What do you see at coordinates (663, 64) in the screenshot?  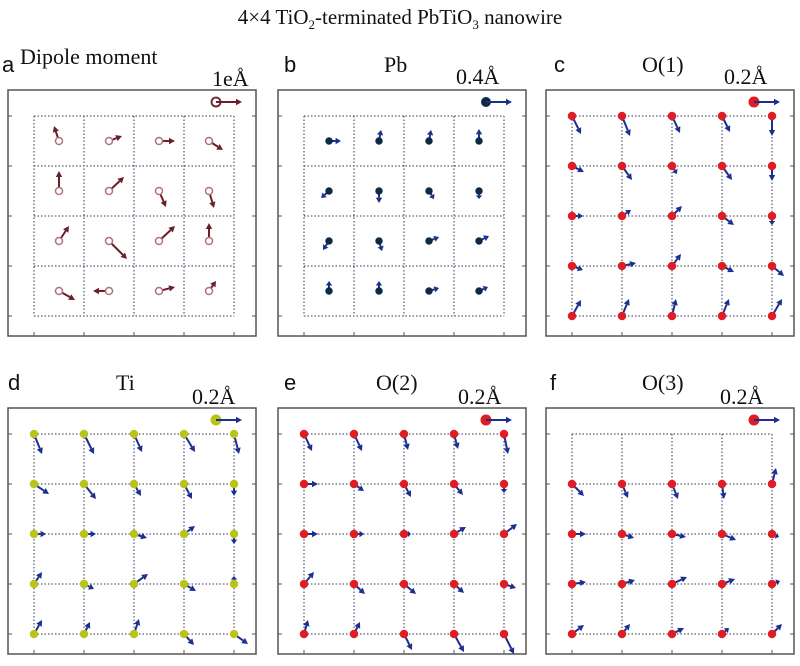 I see `panel-name: O(1)` at bounding box center [663, 64].